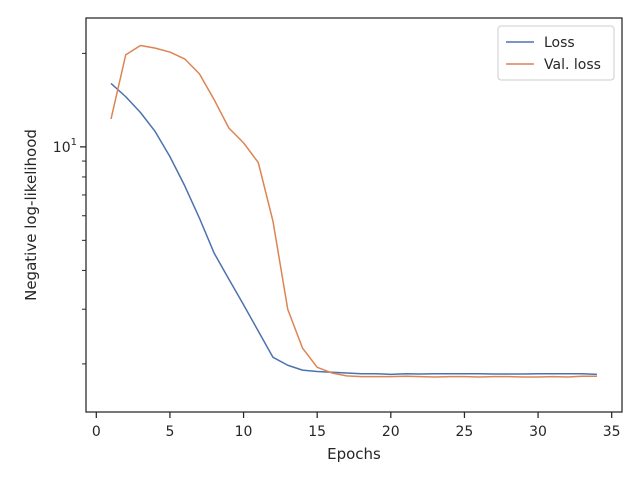 Image resolution: width=640 pixels, height=480 pixels. What do you see at coordinates (538, 432) in the screenshot?
I see `x-tick-label: 30` at bounding box center [538, 432].